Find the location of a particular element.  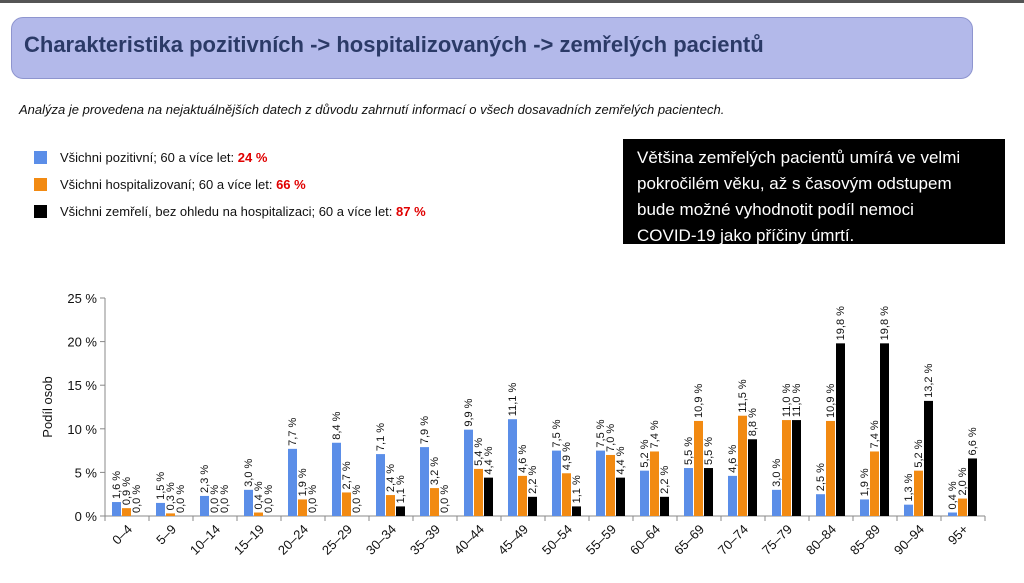

y-tick-label: 5 % is located at coordinates (86, 472).